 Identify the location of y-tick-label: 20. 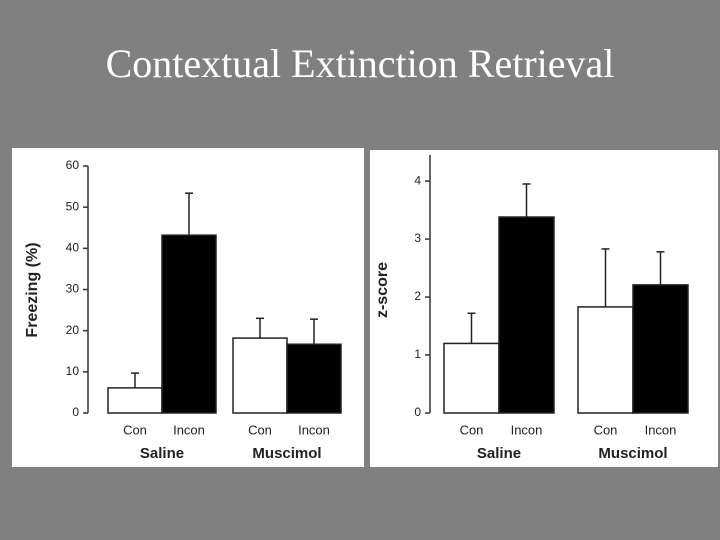
(73, 330).